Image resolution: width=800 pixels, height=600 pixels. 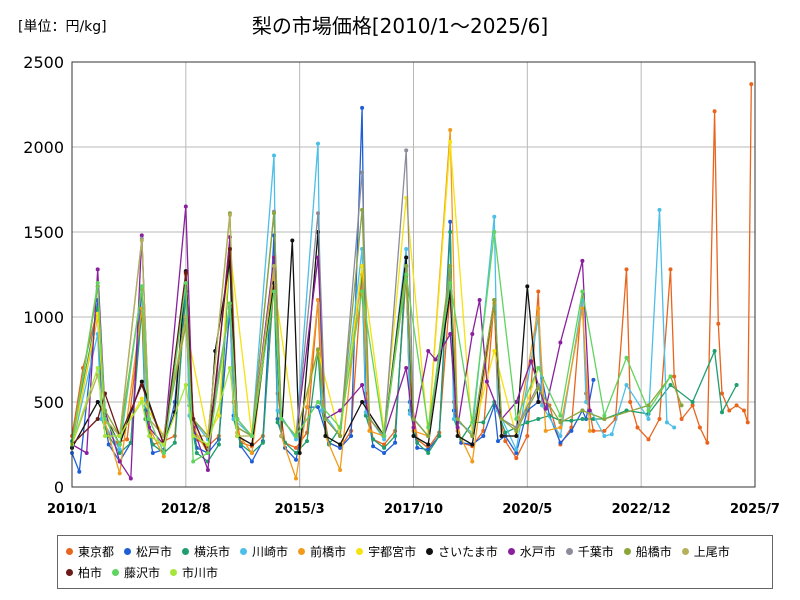 I want to click on legend-item: 柏市, so click(x=84, y=572).